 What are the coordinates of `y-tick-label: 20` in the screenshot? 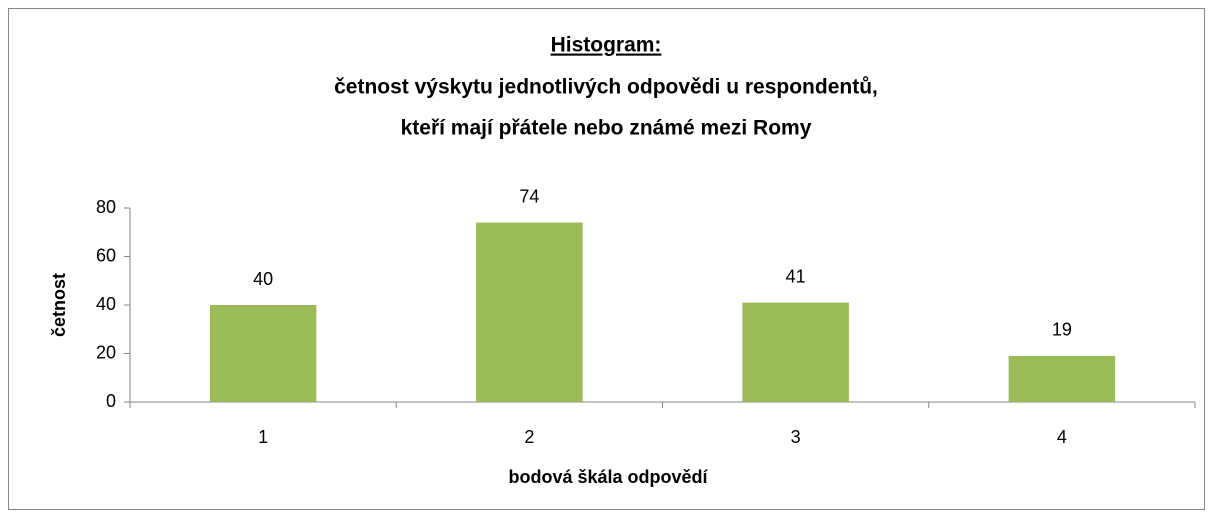 It's located at (106, 352).